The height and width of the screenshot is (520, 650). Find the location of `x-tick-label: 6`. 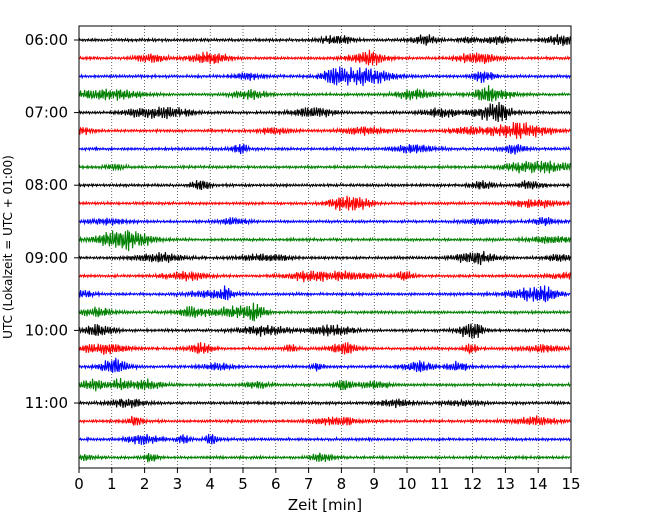

x-tick-label: 6 is located at coordinates (276, 484).